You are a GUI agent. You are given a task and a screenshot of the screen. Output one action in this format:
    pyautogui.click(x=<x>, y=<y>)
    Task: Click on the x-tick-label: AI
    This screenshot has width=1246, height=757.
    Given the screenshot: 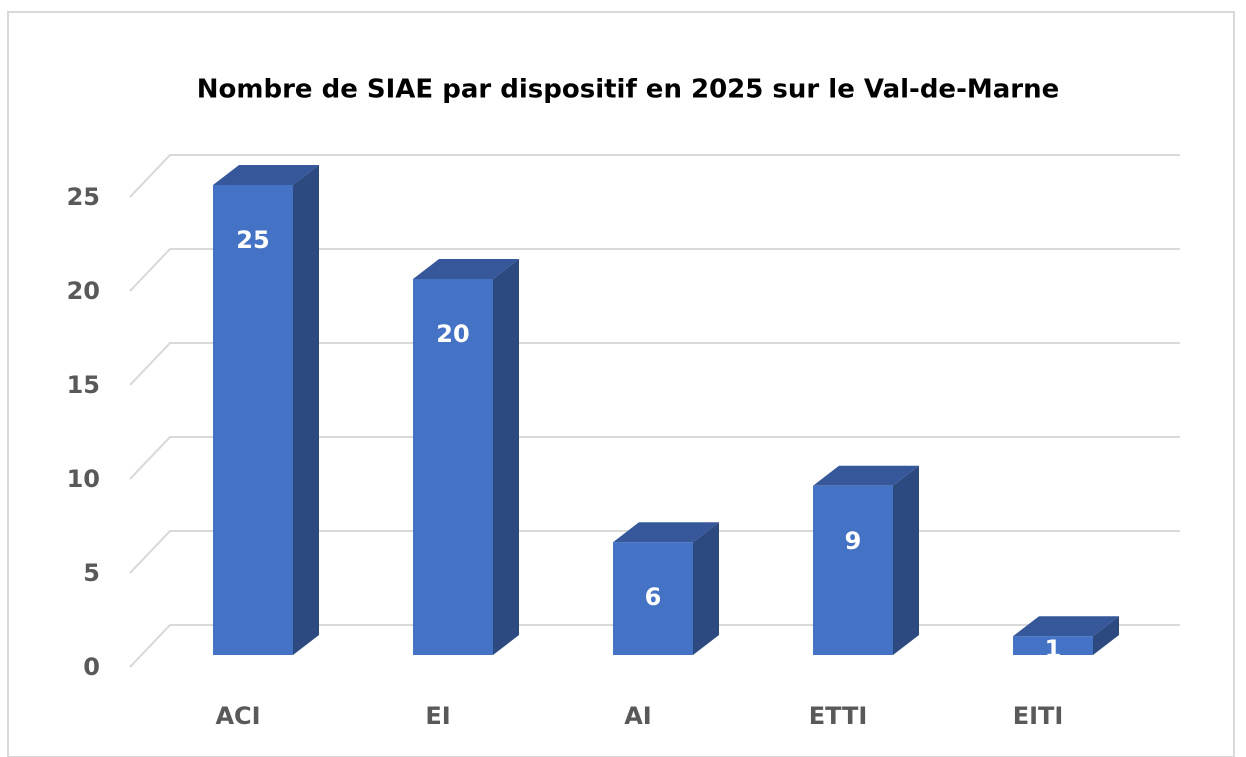 What is the action you would take?
    pyautogui.click(x=638, y=716)
    